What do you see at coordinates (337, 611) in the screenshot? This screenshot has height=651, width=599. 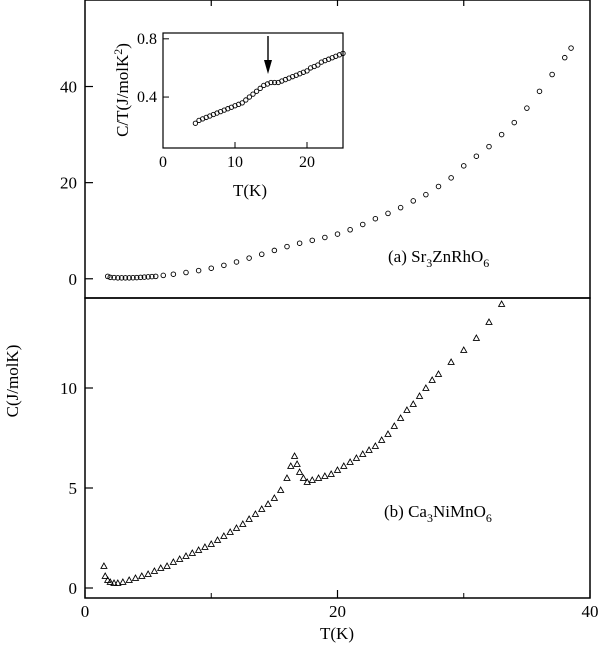 I see `panel-b-xtick-label: 20` at bounding box center [337, 611].